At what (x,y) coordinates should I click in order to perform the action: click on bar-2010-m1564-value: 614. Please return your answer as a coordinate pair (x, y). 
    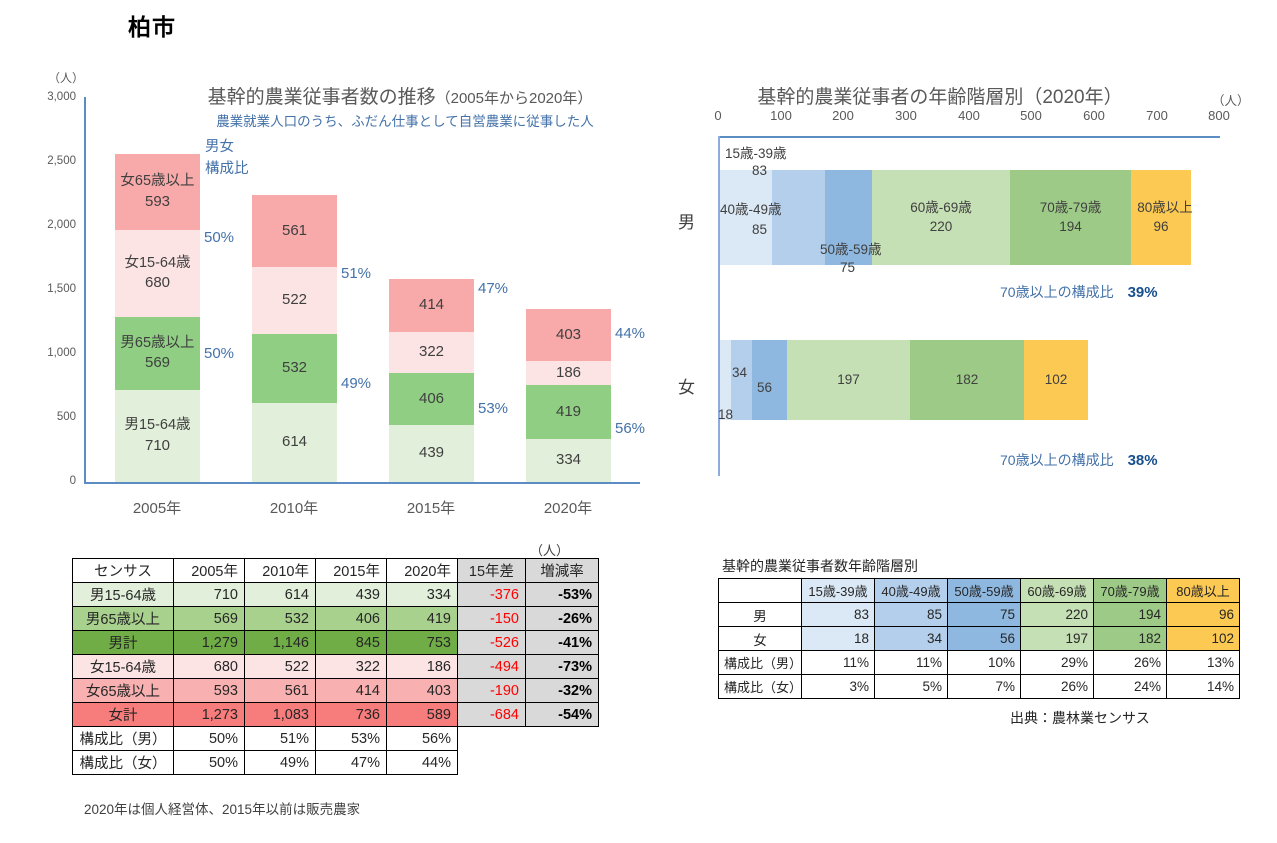
    Looking at the image, I should click on (294, 442).